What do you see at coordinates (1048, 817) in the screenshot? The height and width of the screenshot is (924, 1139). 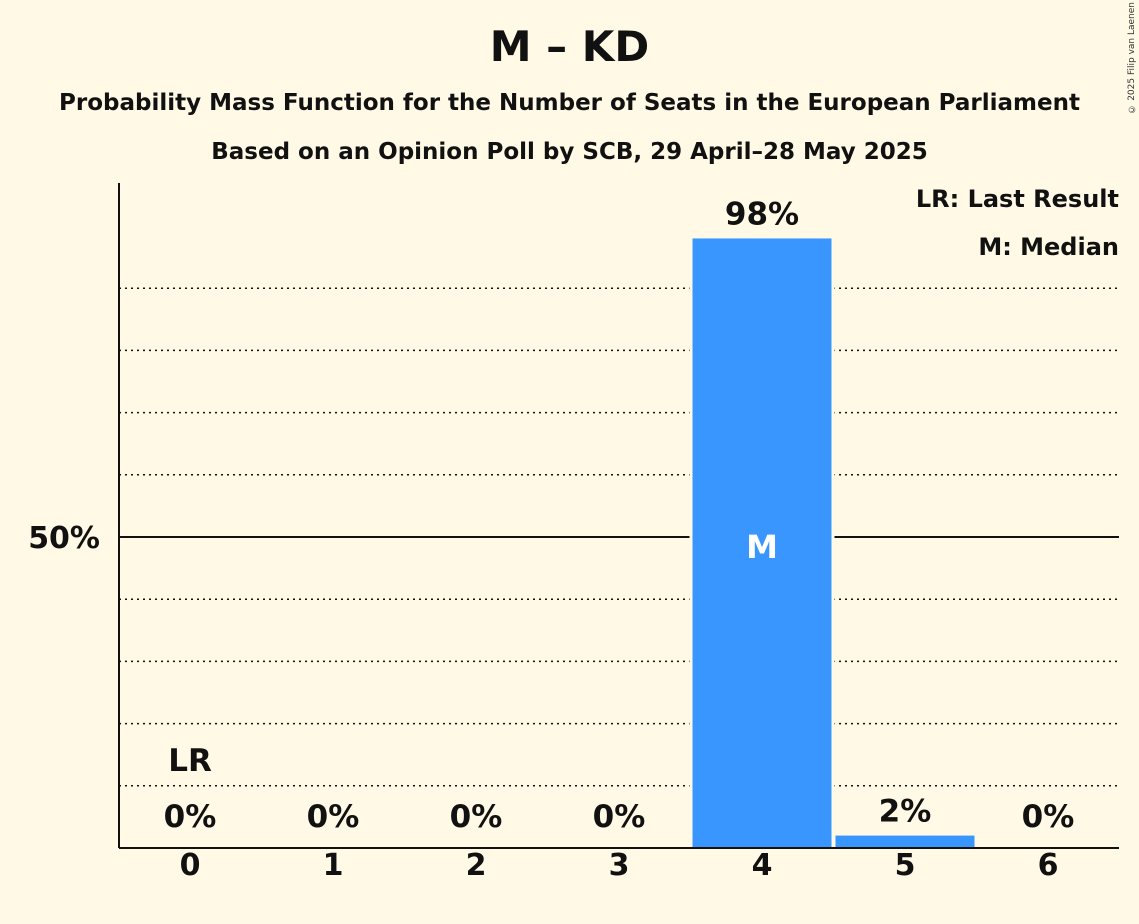 I see `value-label-6: 0%` at bounding box center [1048, 817].